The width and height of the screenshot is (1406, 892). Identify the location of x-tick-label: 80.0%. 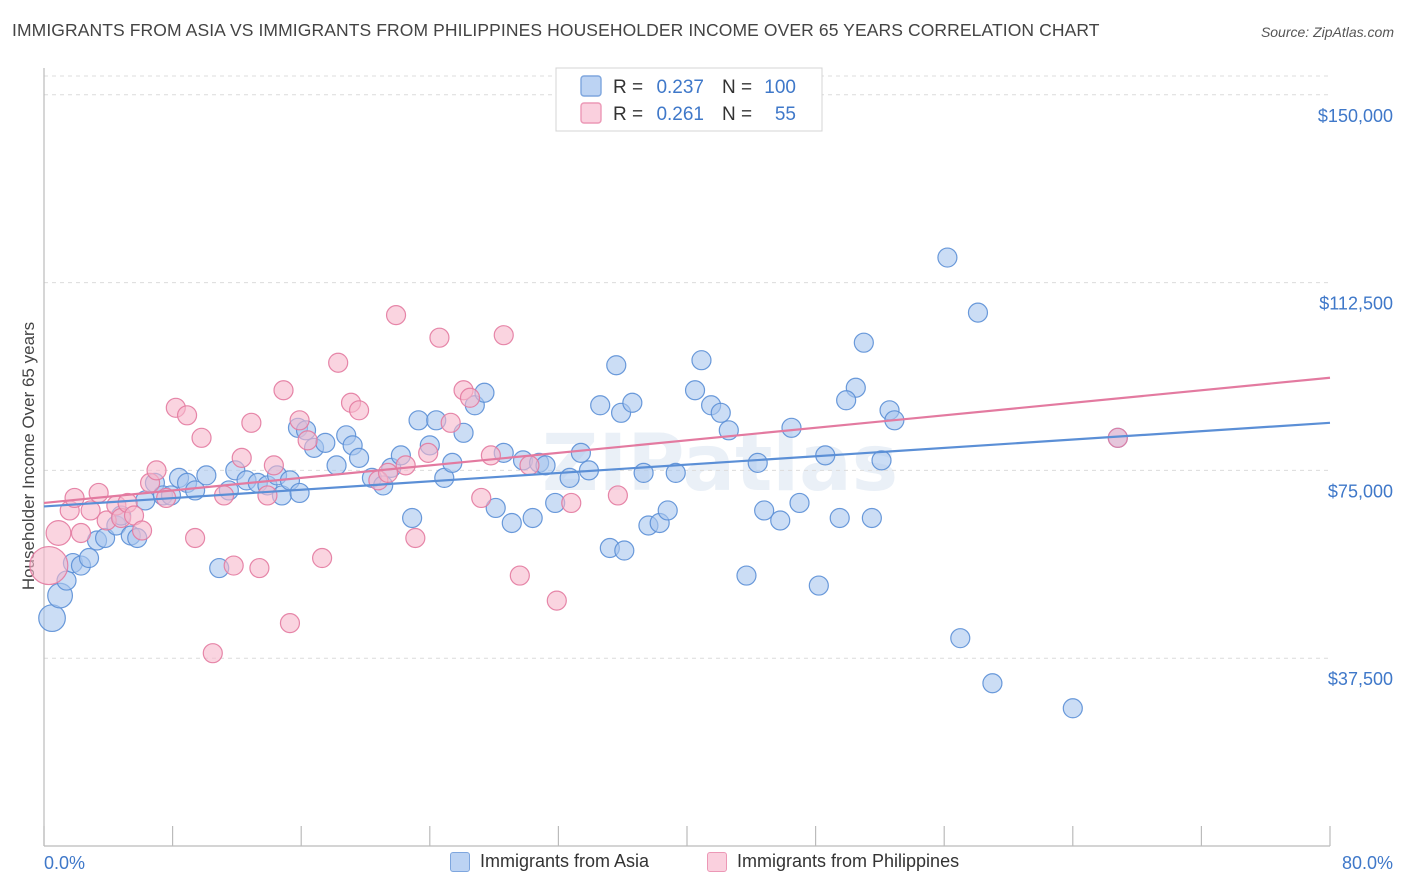
(1367, 863).